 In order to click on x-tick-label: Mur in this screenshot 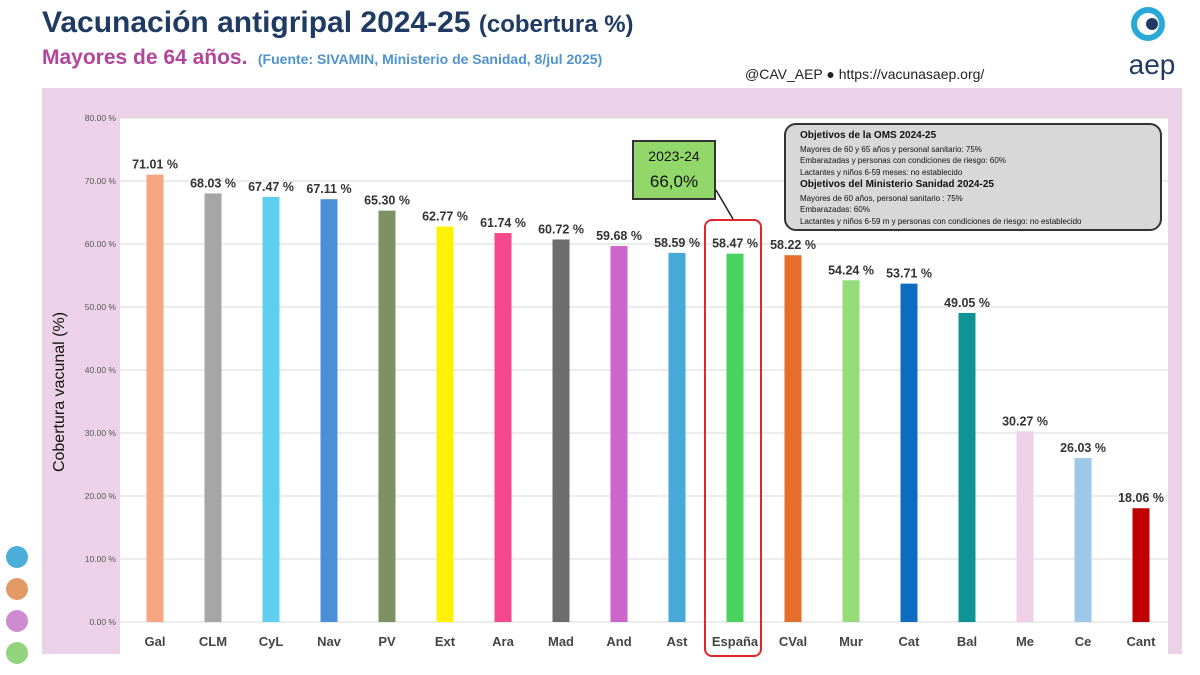, I will do `click(851, 641)`.